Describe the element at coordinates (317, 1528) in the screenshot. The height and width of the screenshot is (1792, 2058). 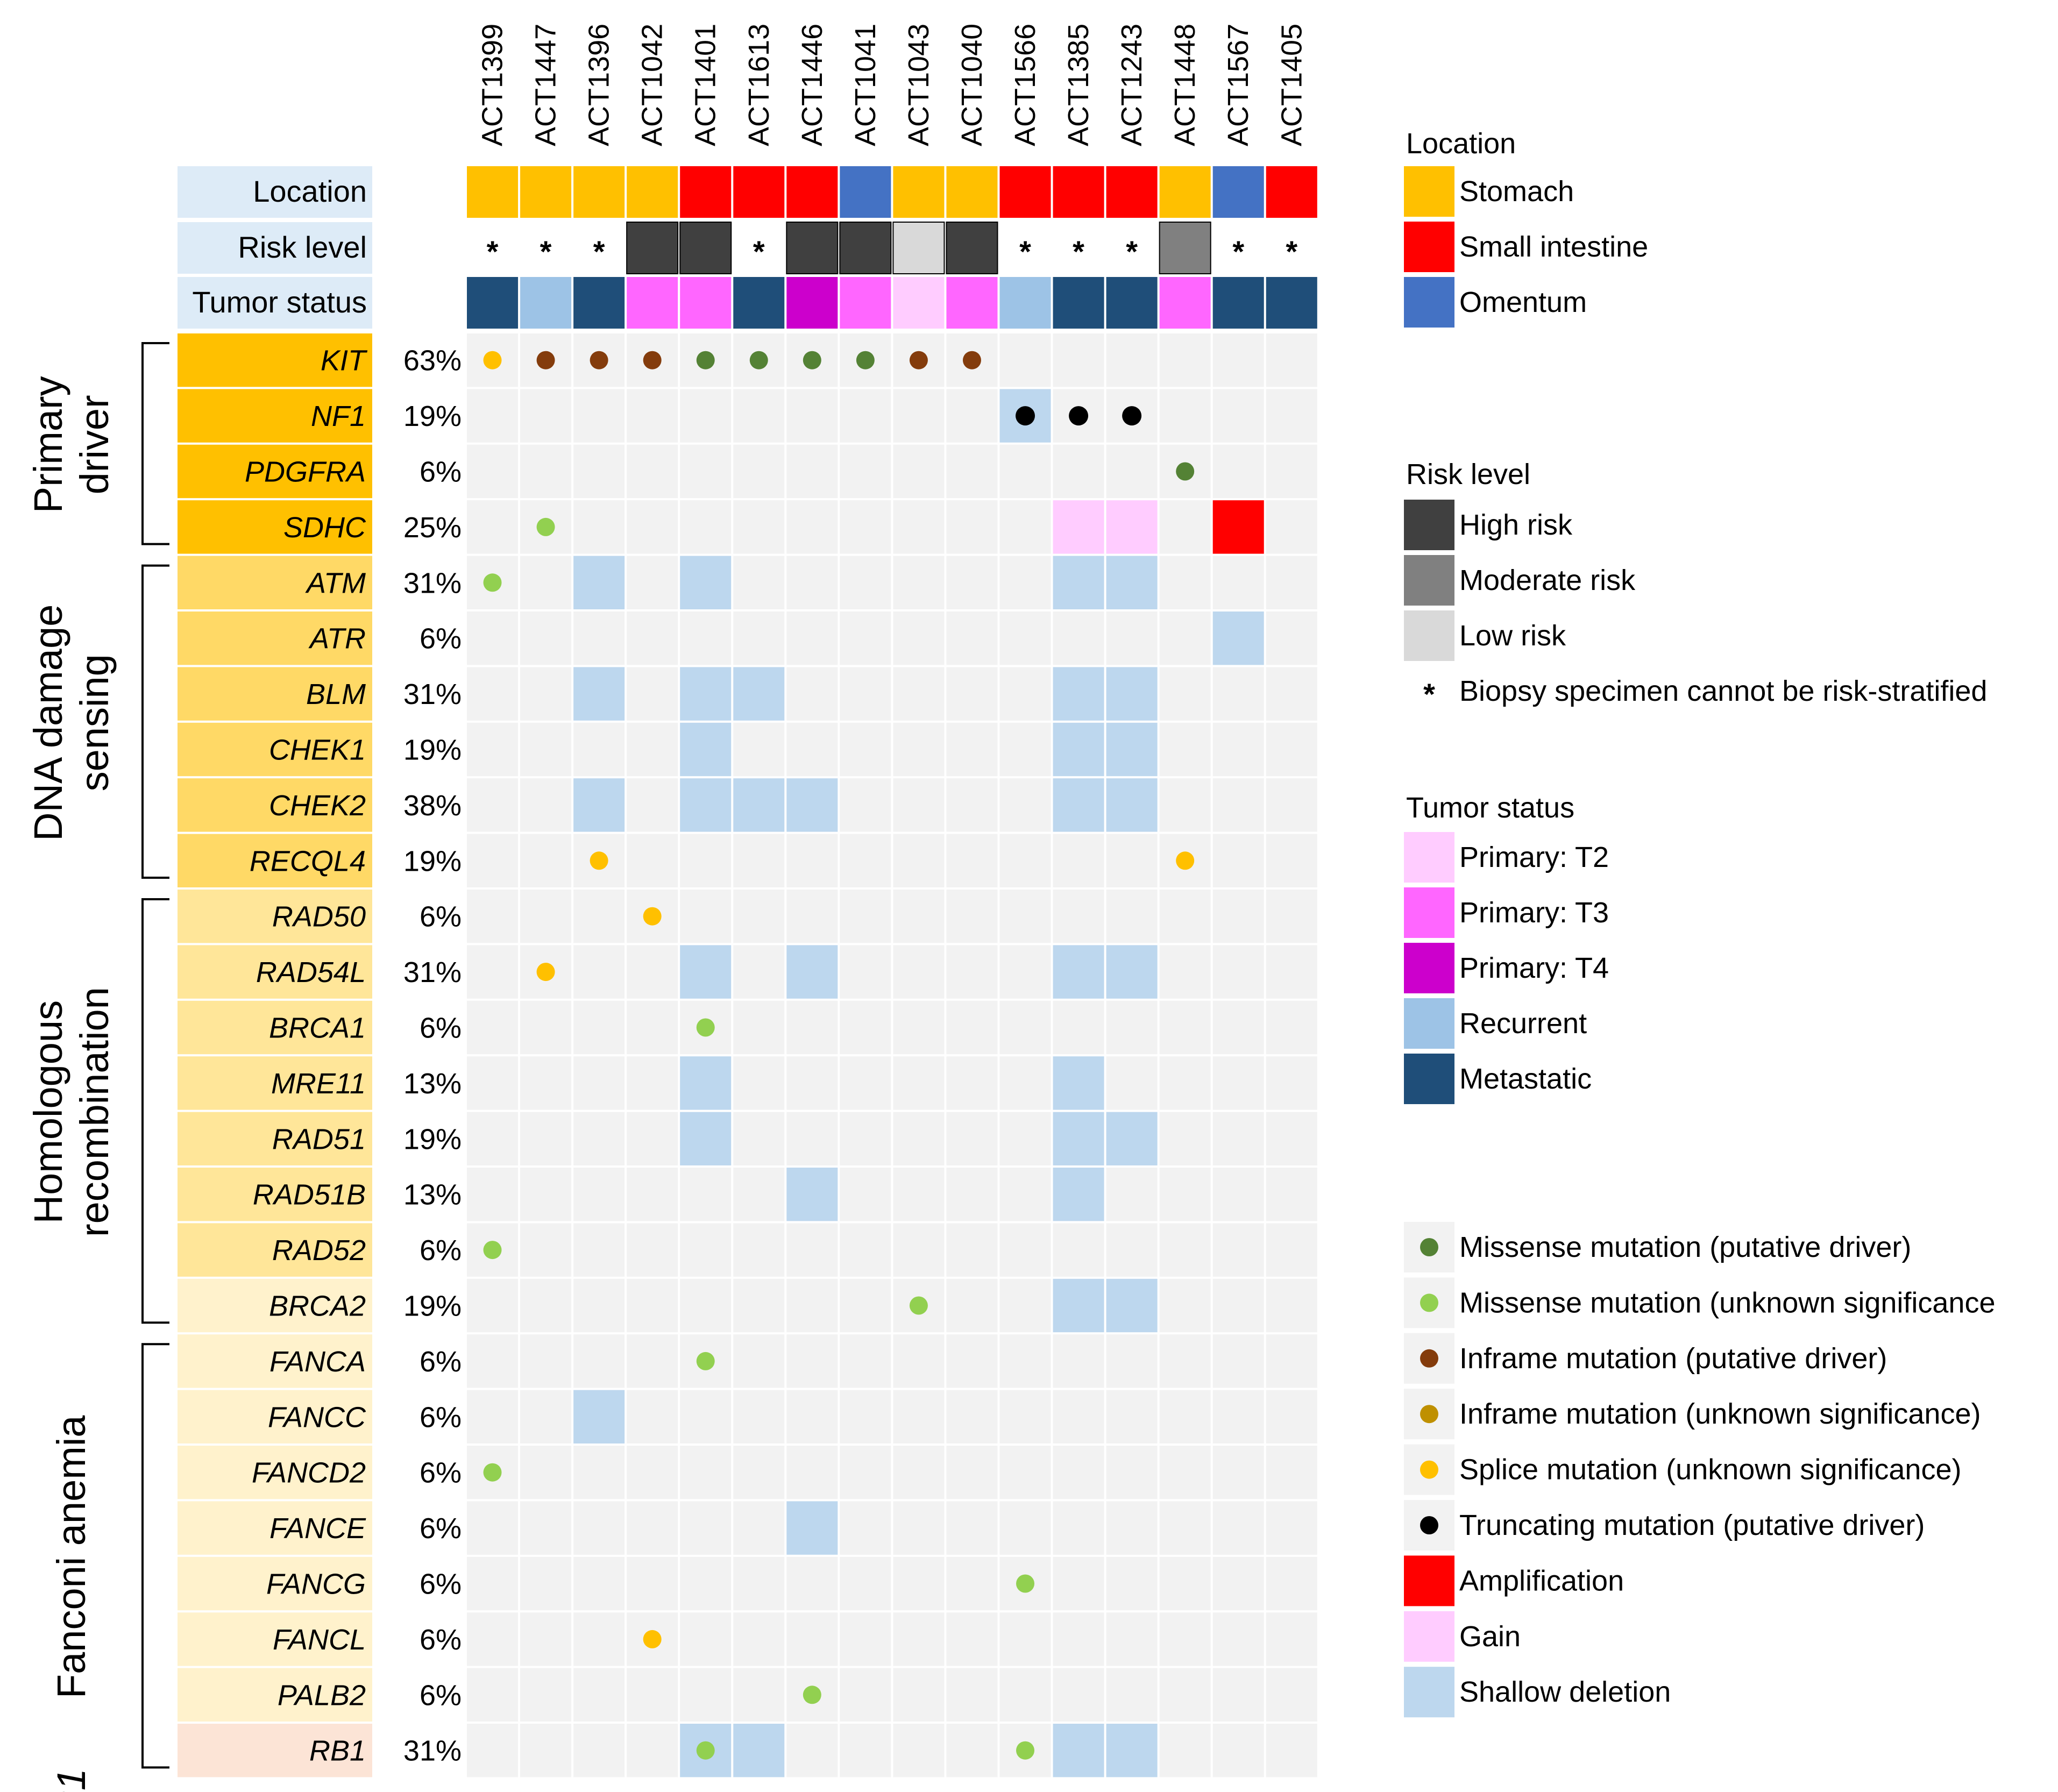
I see `gene-label: FANCE` at that location.